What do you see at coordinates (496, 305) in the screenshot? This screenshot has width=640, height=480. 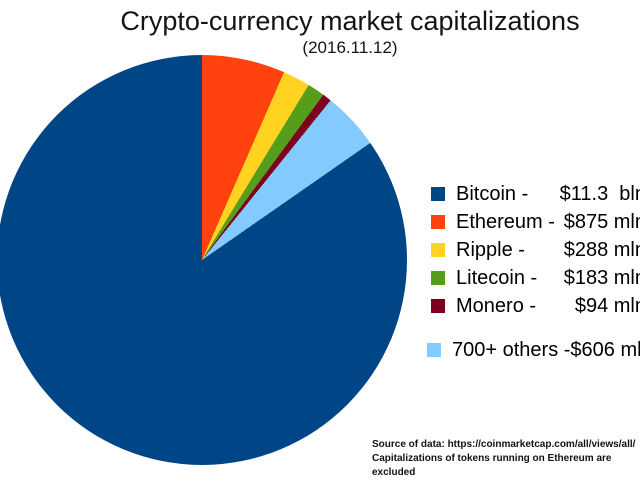 I see `legend-label: Monero -` at bounding box center [496, 305].